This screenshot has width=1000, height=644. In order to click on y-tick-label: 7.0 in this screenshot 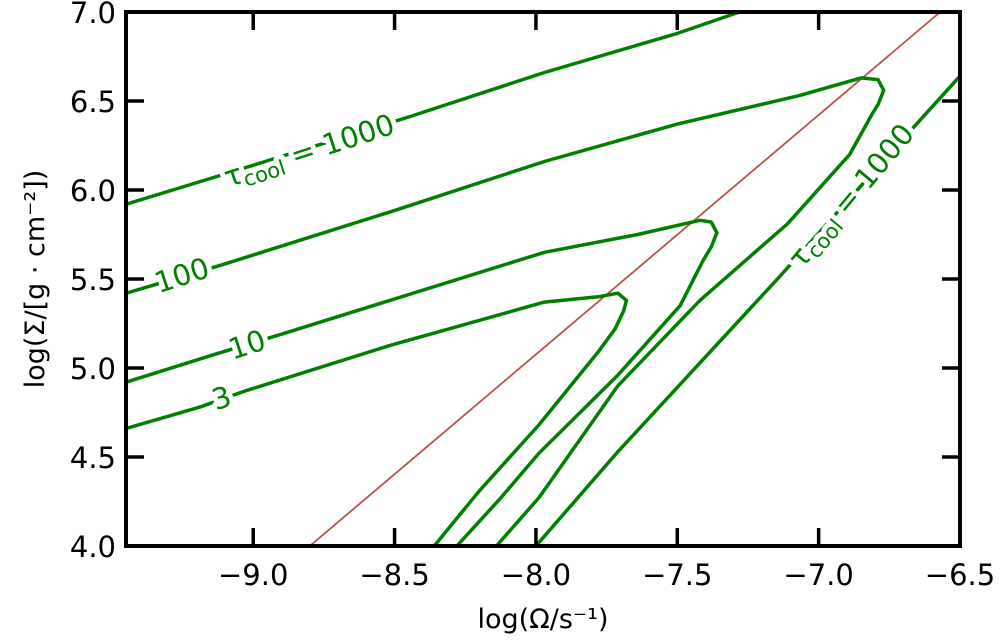, I will do `click(93, 15)`.